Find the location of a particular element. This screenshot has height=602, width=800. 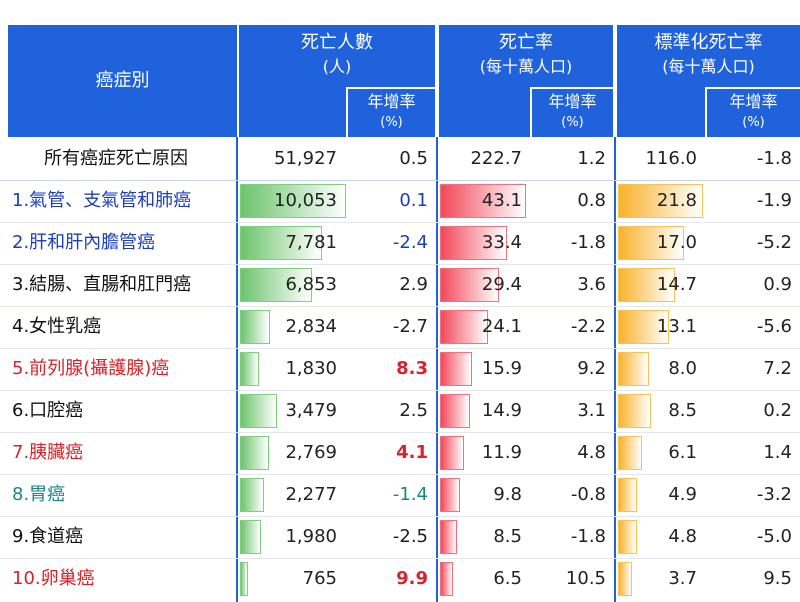

value-cell: 2,277 is located at coordinates (311, 494).